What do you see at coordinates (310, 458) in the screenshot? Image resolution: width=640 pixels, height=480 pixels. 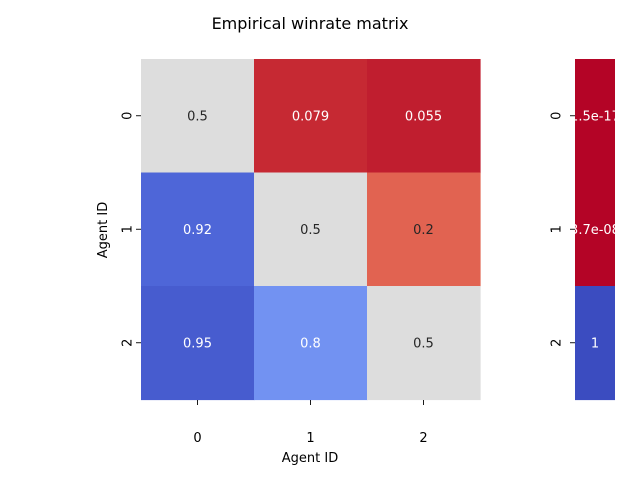 I see `x-axis-label: Agent ID` at bounding box center [310, 458].